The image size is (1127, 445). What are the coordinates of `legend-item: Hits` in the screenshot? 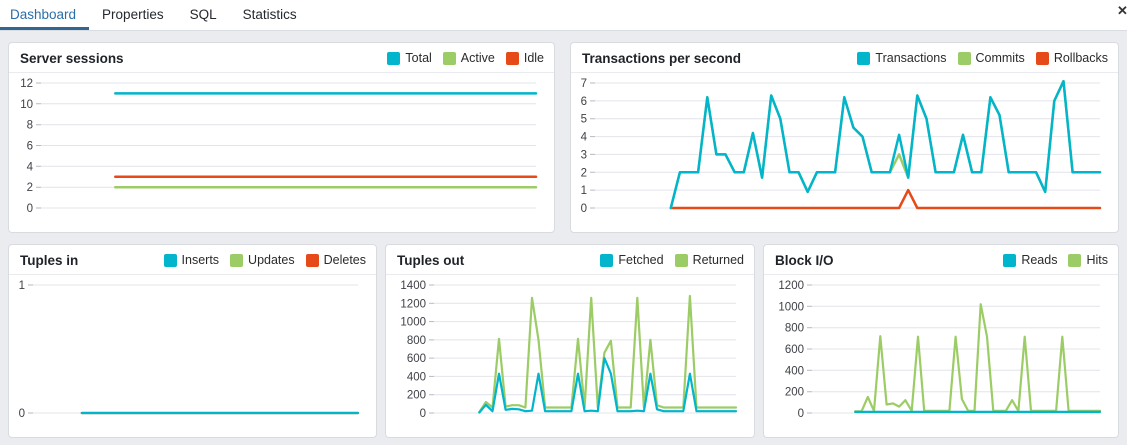 It's located at (1088, 260).